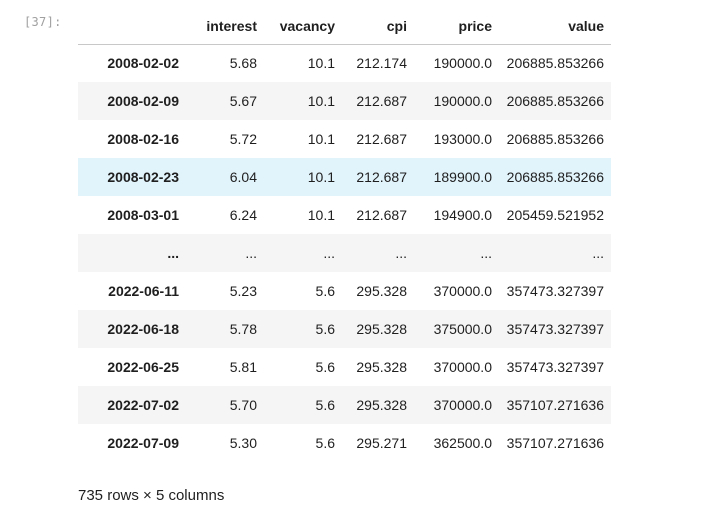 The height and width of the screenshot is (521, 703). What do you see at coordinates (151, 495) in the screenshot?
I see `dataframe-shape-summary: 735 rows × 5 columns` at bounding box center [151, 495].